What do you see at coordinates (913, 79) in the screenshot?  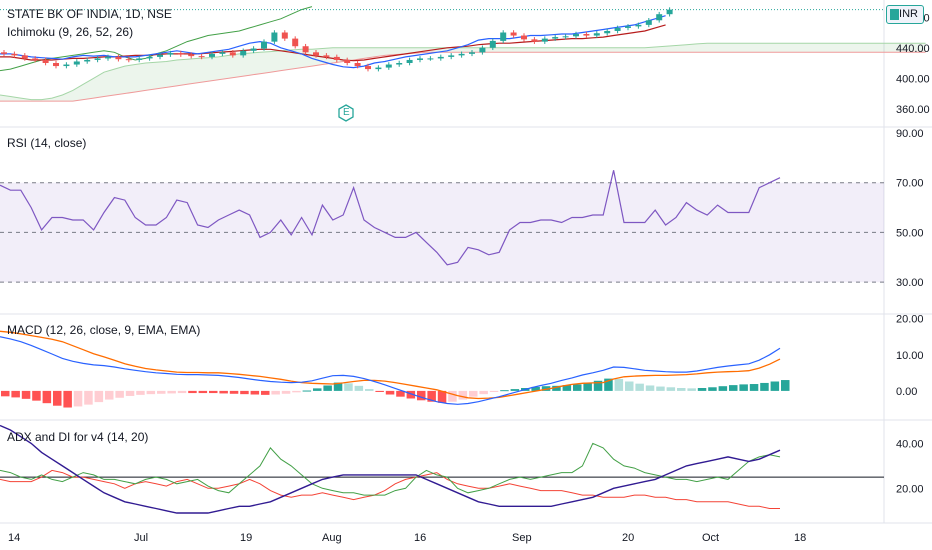 I see `price-tick-label: 400.00` at bounding box center [913, 79].